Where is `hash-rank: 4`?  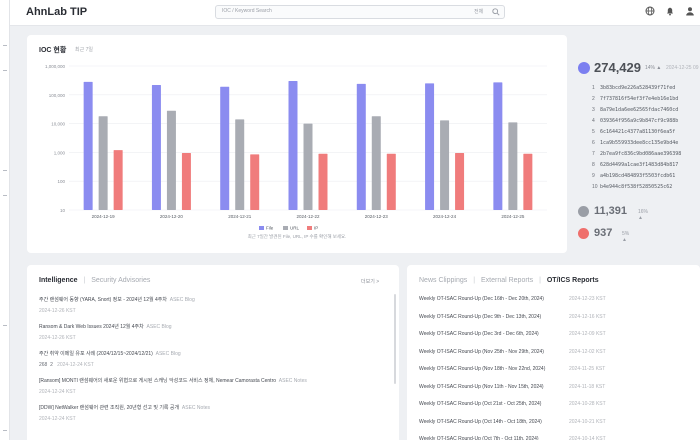 hash-rank: 4 is located at coordinates (593, 121).